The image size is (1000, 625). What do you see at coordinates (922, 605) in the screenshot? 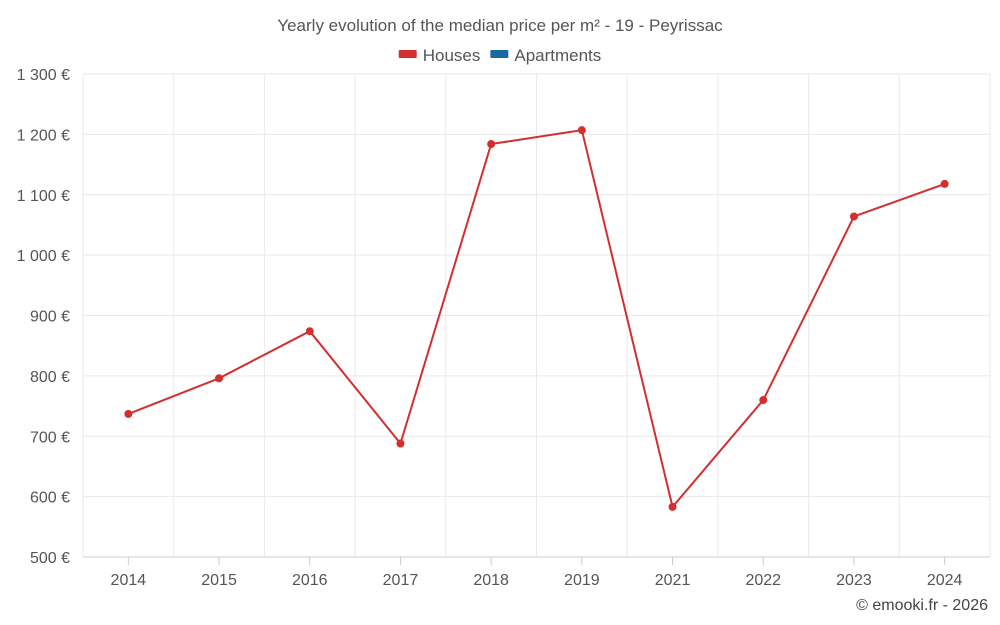
I see `credit-text: © emooki.fr - 2026` at bounding box center [922, 605].